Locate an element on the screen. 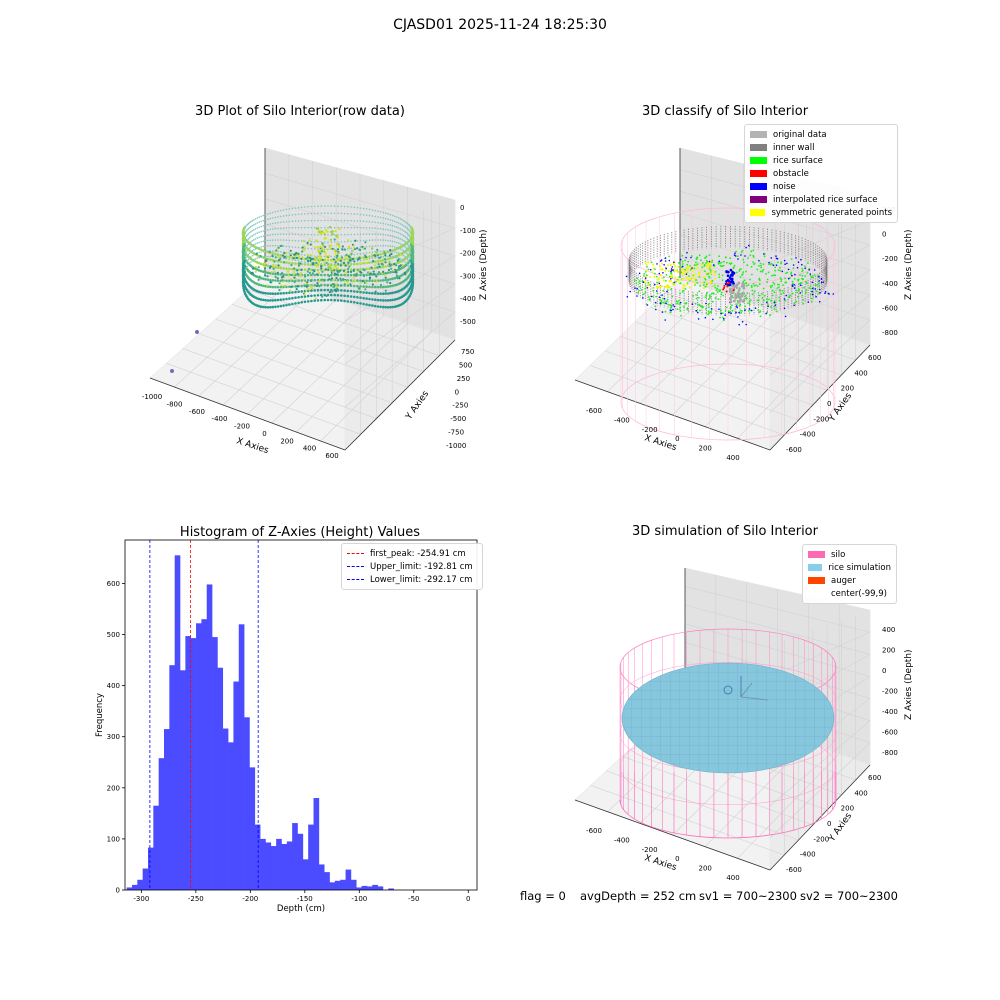  legend-swatch is located at coordinates (816, 593).